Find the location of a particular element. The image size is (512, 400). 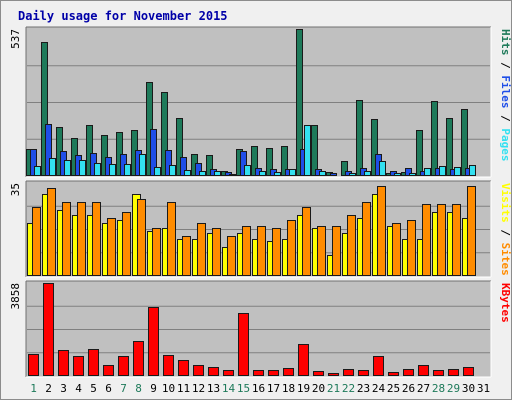

x-tick-label: 2 is located at coordinates (48, 388).